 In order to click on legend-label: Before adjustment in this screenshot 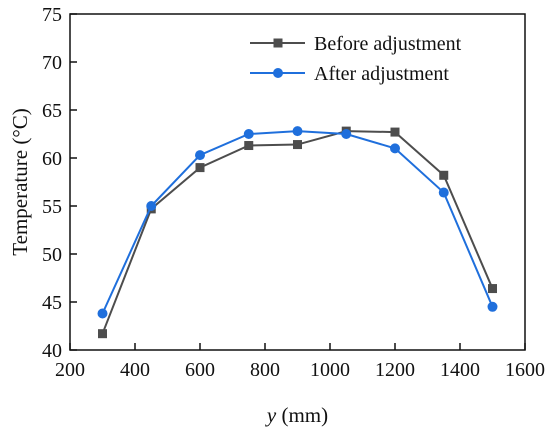, I will do `click(388, 44)`.